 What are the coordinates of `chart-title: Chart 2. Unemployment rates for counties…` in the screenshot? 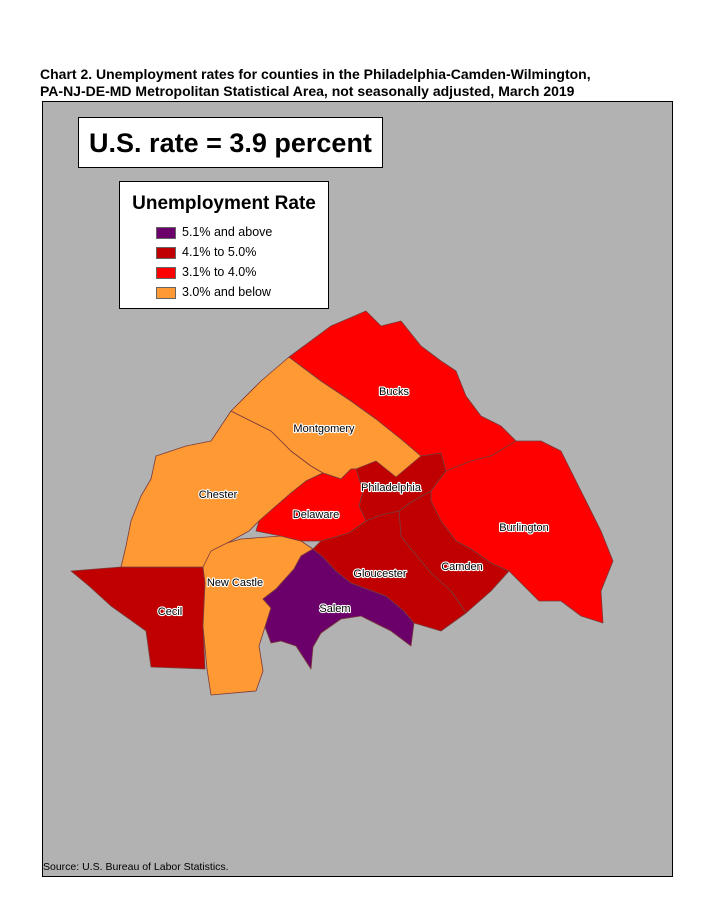 It's located at (360, 83).